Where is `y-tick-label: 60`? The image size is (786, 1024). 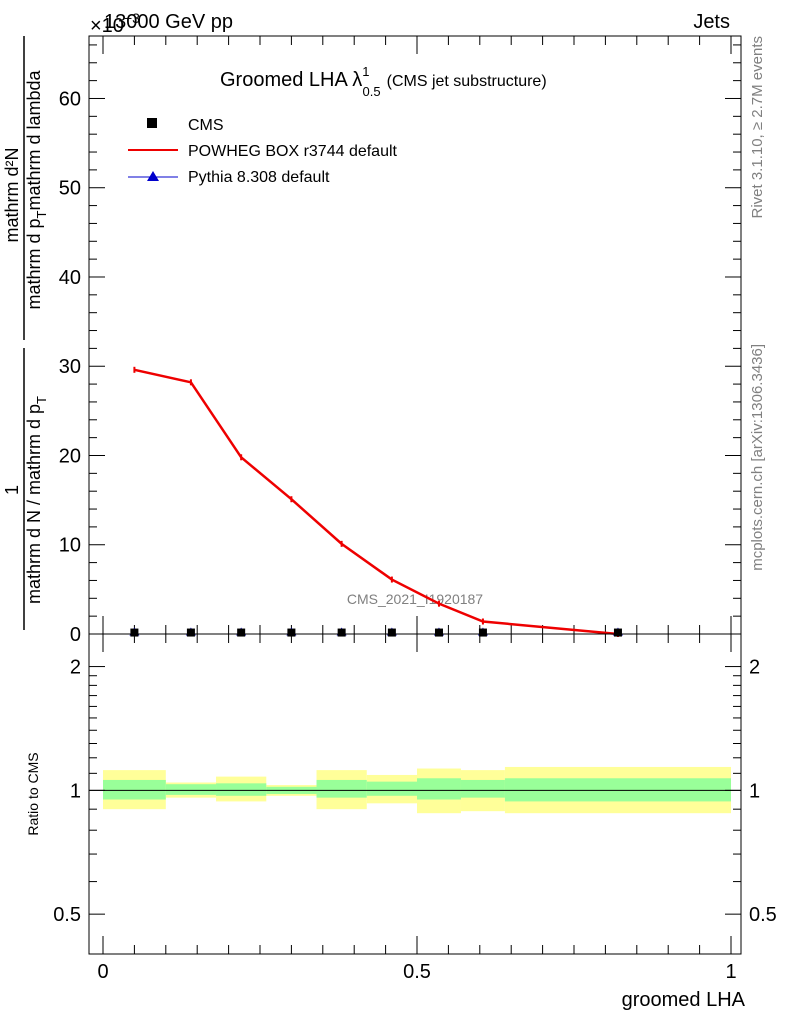 y-tick-label: 60 is located at coordinates (70, 99).